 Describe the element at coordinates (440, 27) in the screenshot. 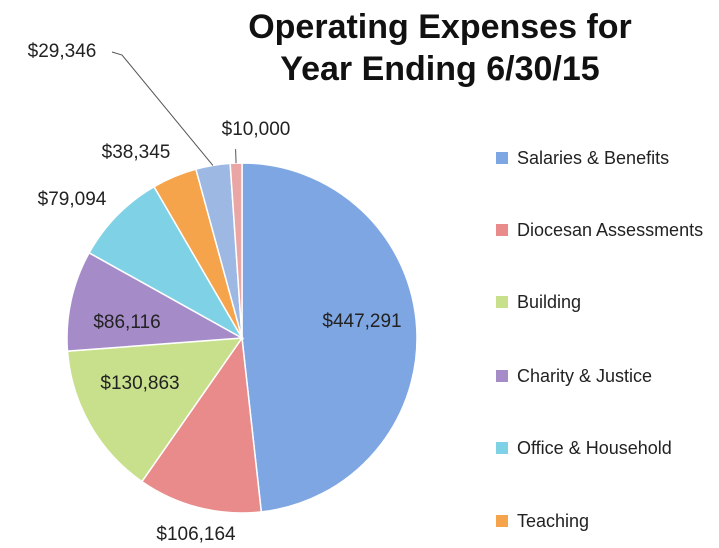

I see `chart-title: Operating Expenses for` at that location.